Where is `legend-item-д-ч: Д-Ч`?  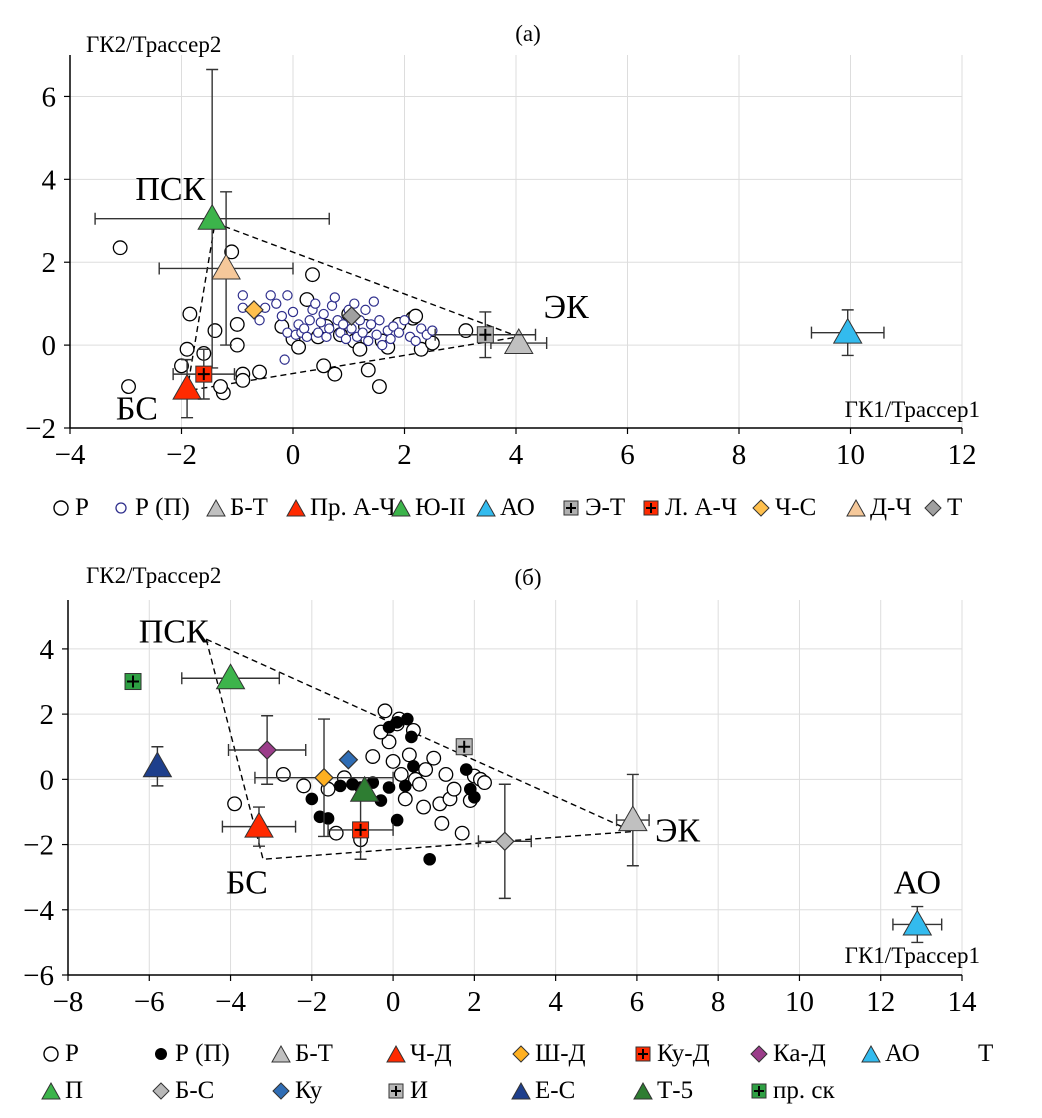
legend-item-д-ч: Д-Ч is located at coordinates (878, 508).